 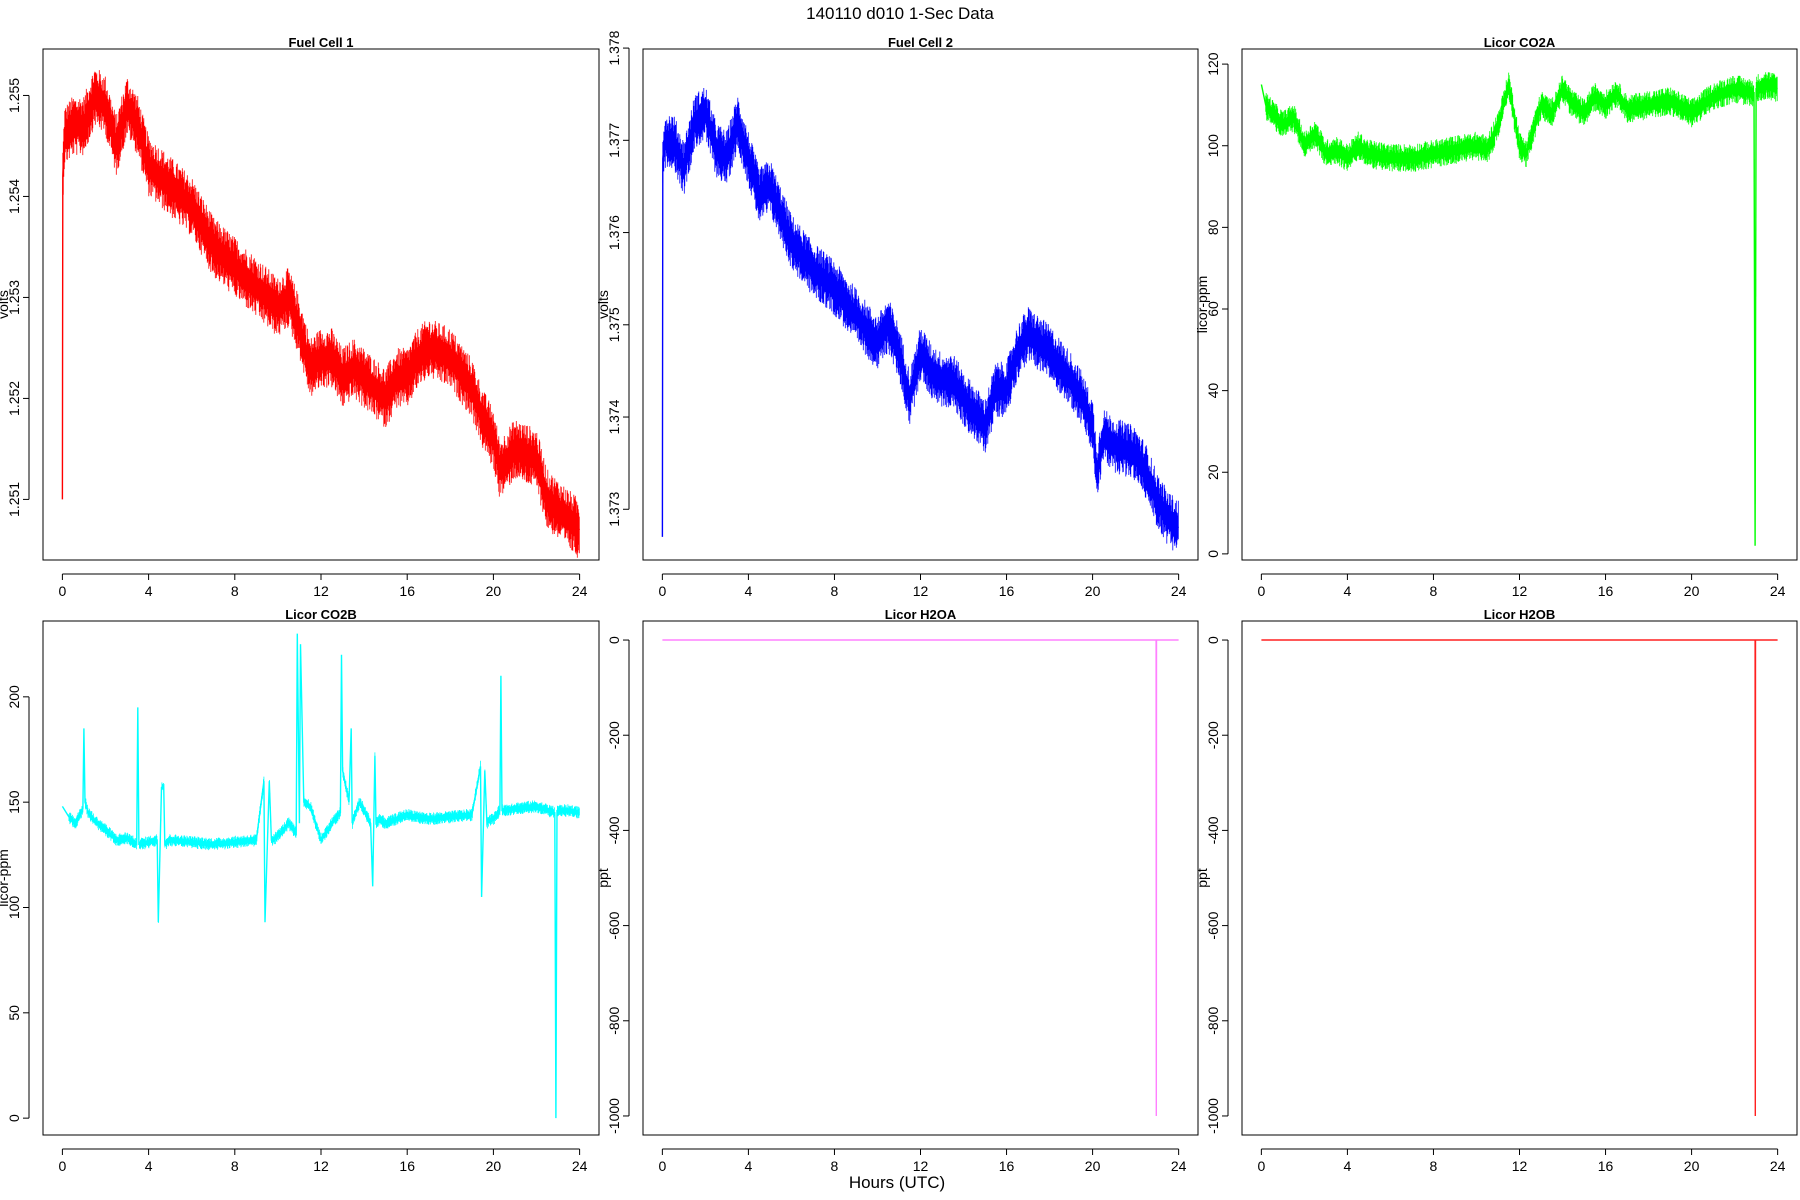 I want to click on figure-title: 140110 d010 1-Sec Data, so click(x=900, y=13).